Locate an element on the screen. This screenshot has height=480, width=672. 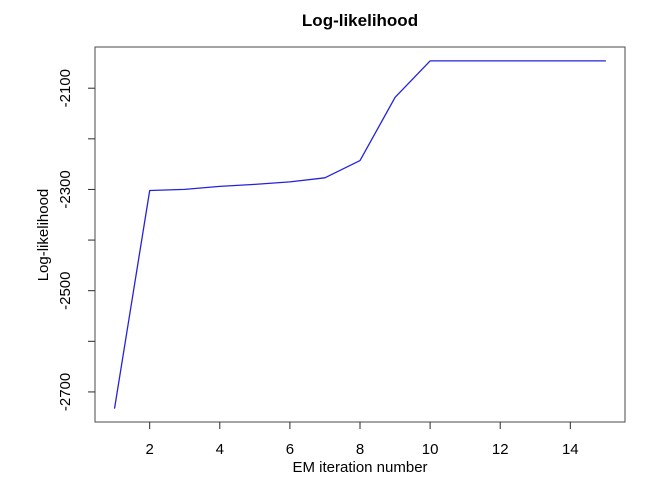
x-tick-label: 8 is located at coordinates (360, 449).